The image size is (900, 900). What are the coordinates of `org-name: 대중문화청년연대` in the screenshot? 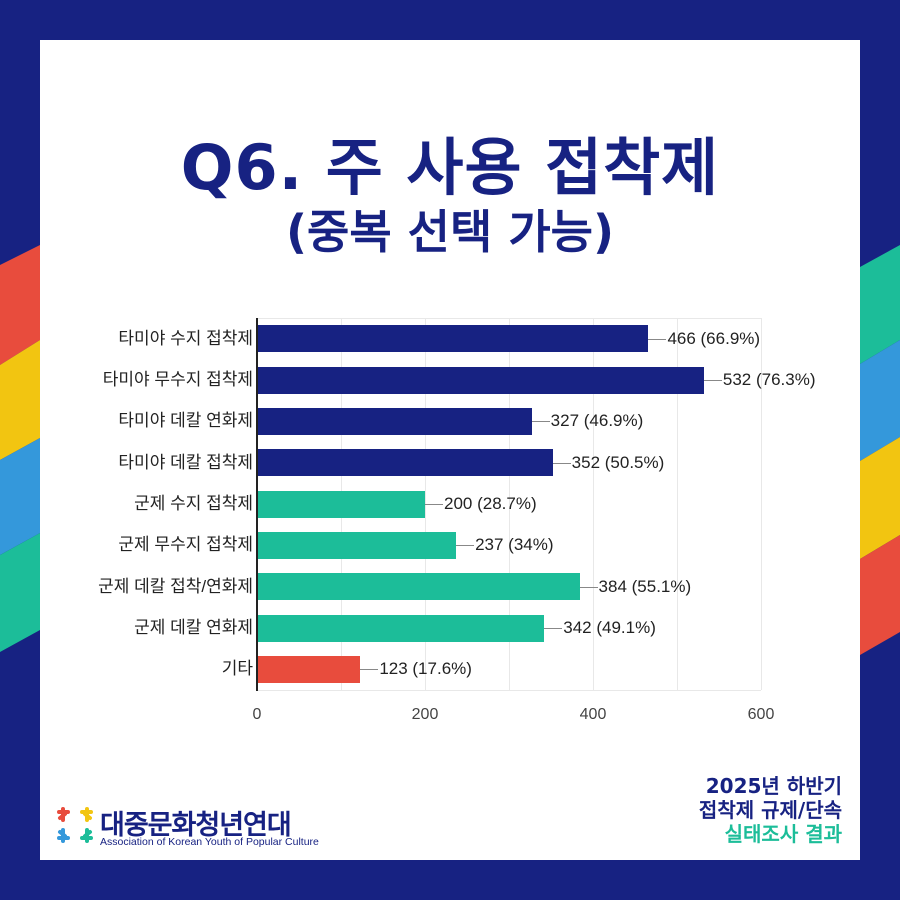 It's located at (196, 825).